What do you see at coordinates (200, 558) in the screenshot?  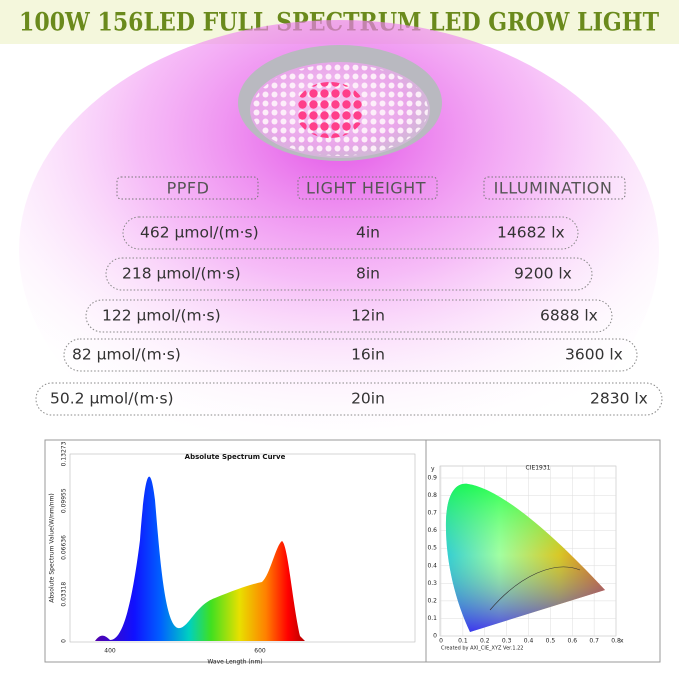 I see `spectrum-curve` at bounding box center [200, 558].